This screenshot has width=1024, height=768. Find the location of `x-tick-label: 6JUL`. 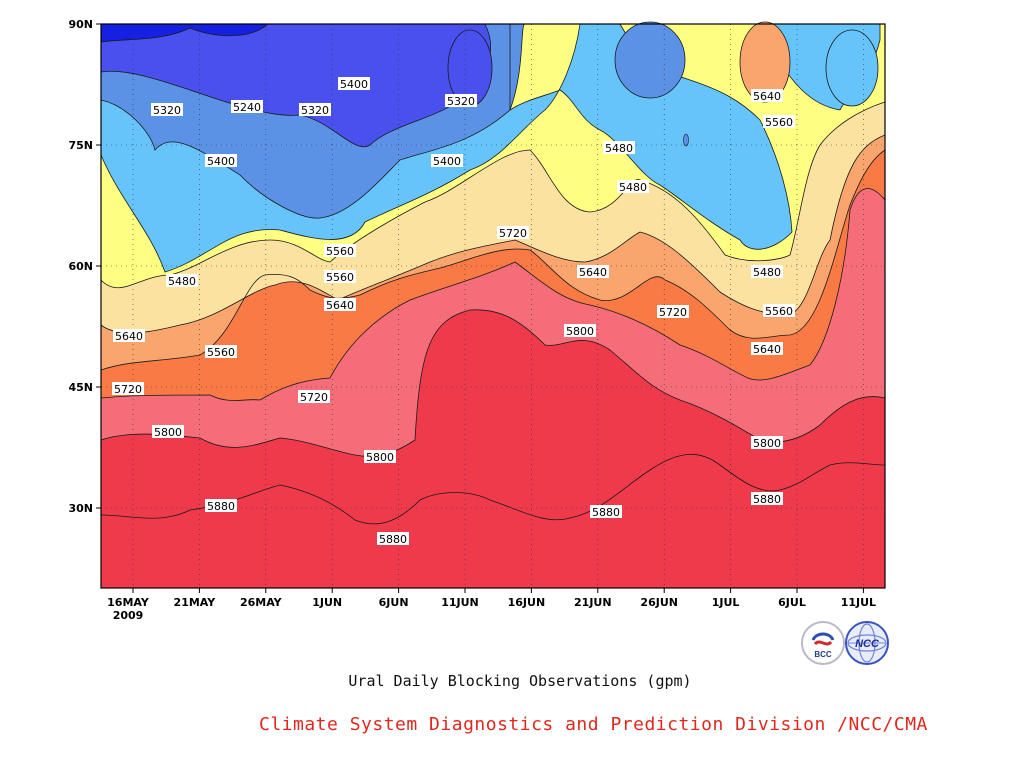

x-tick-label: 6JUL is located at coordinates (792, 602).